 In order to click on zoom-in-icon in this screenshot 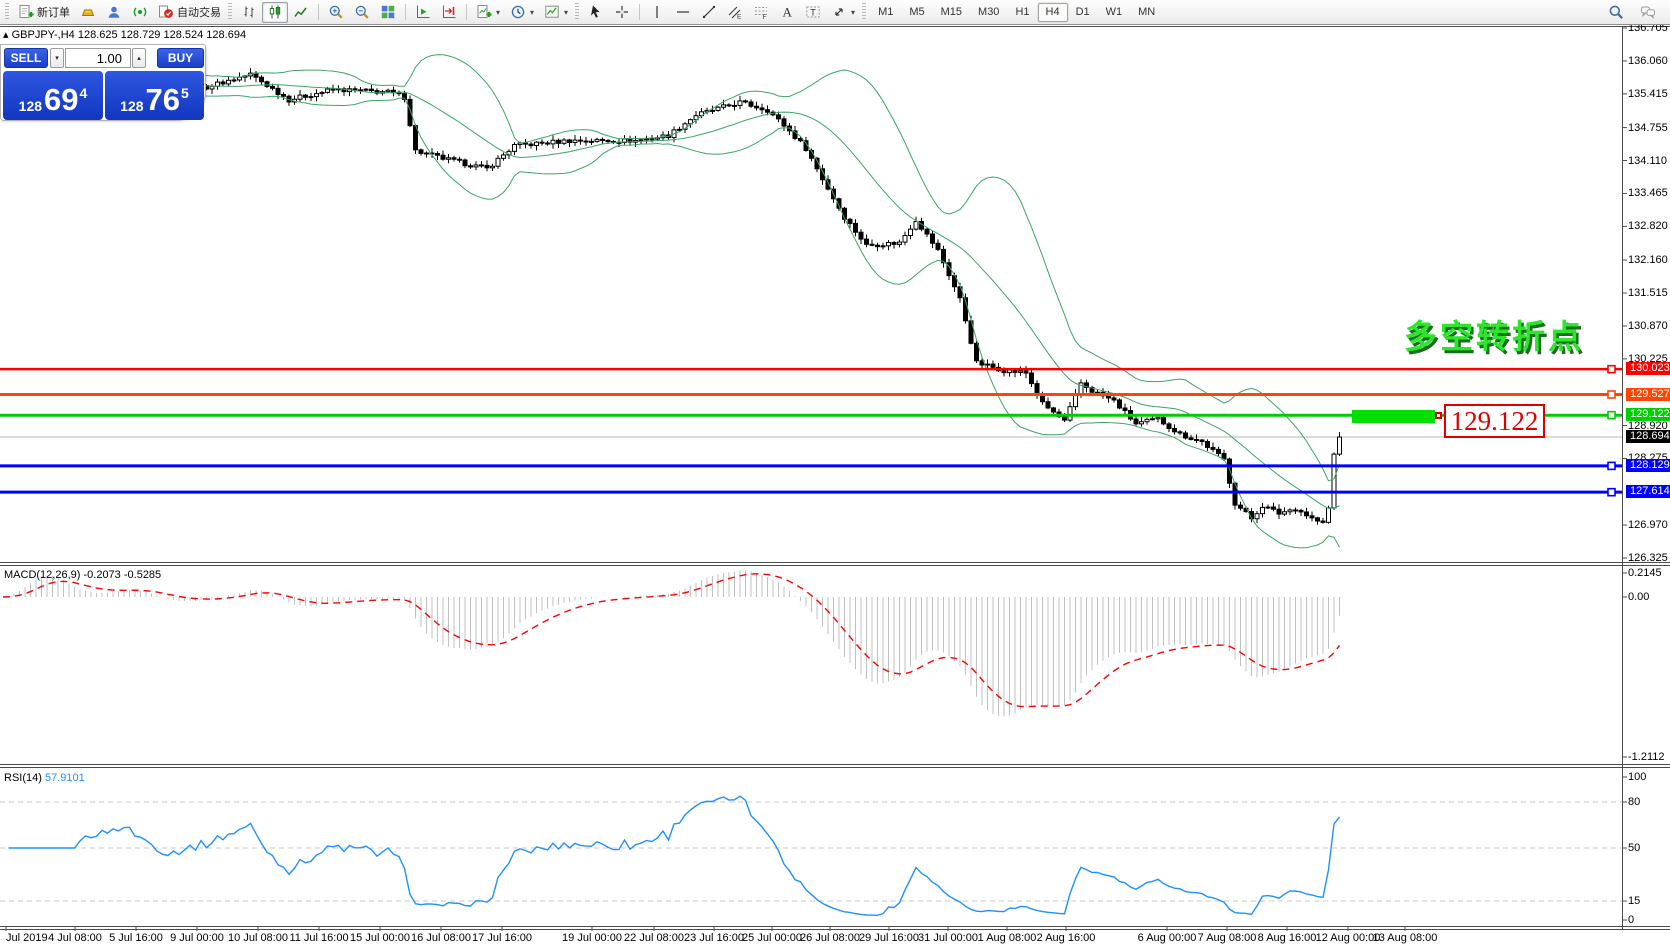, I will do `click(336, 12)`.